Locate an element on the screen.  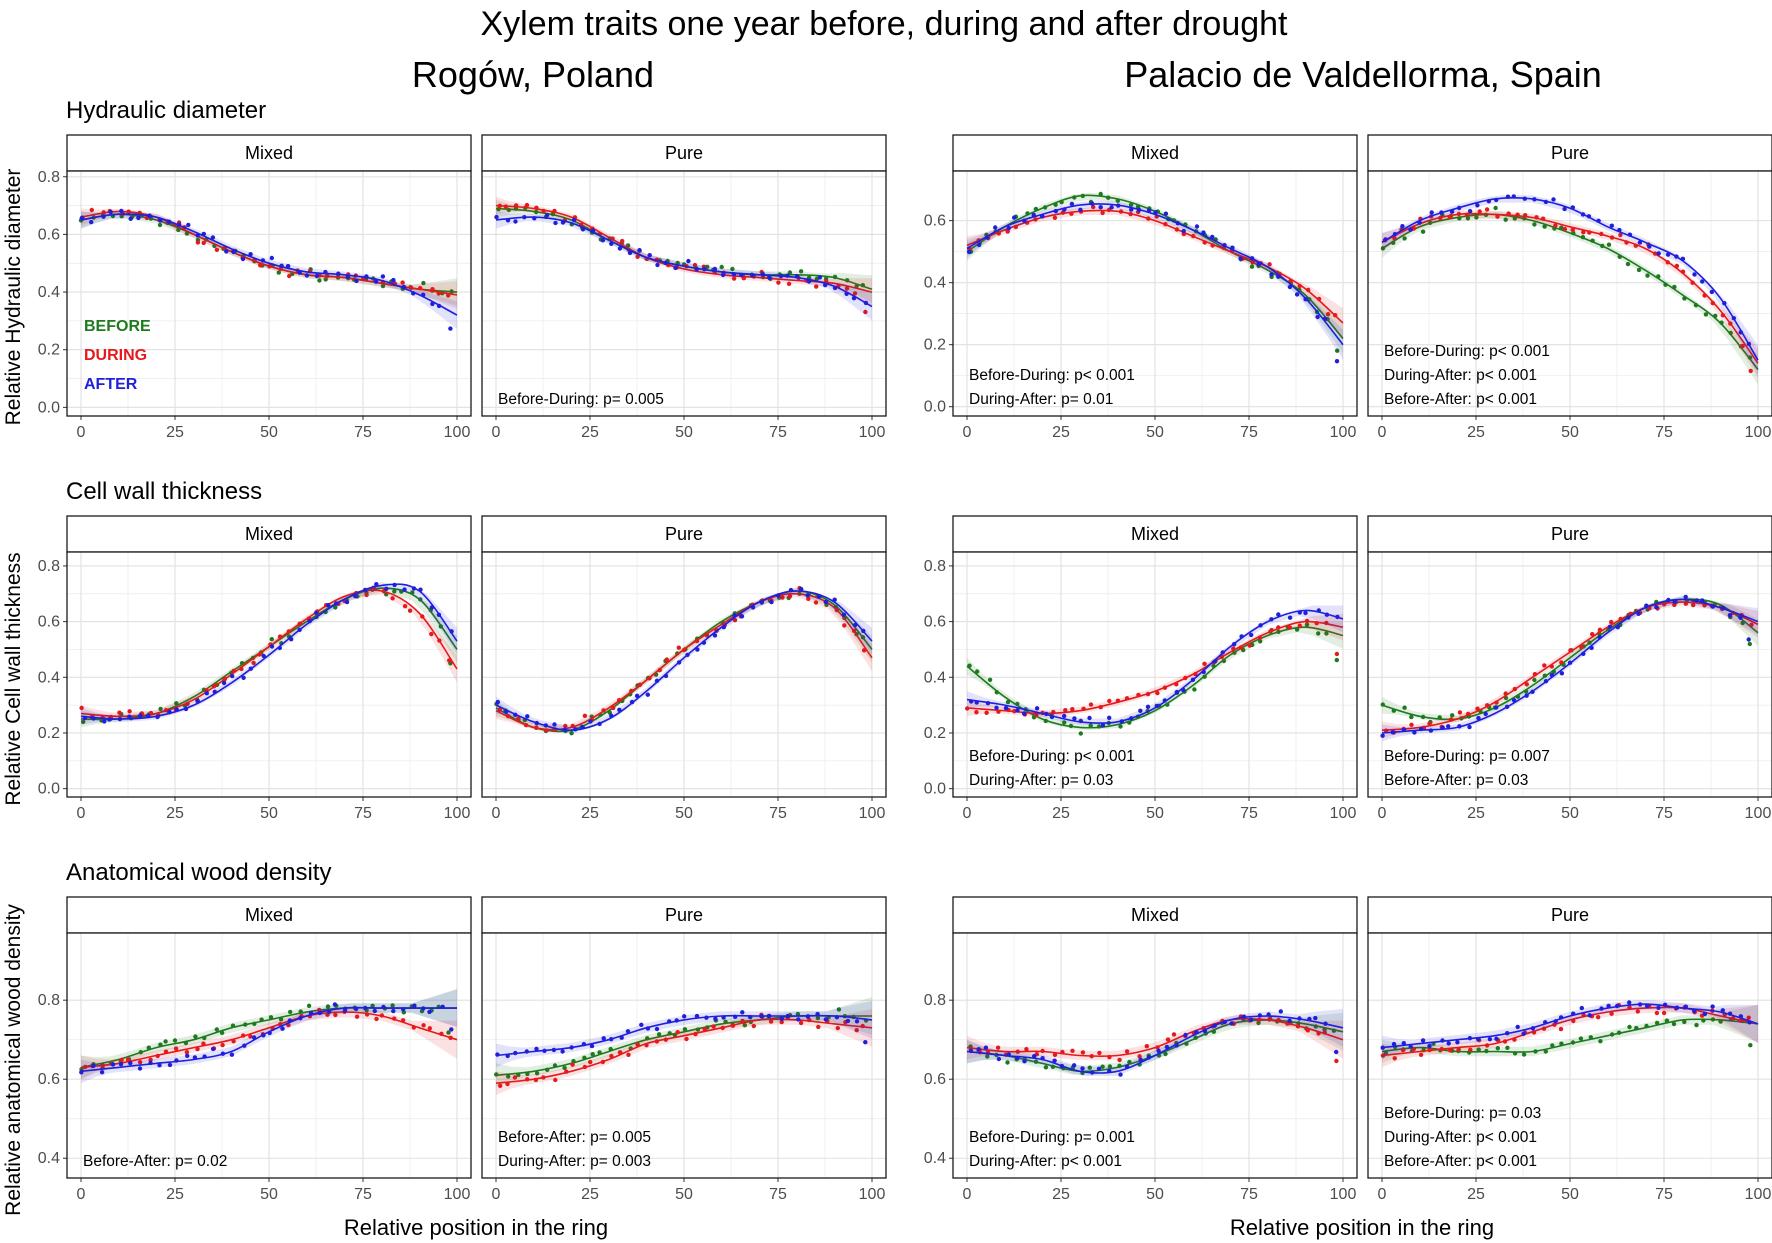
row-title-hydraulic: Hydraulic diameter is located at coordinates (166, 110).